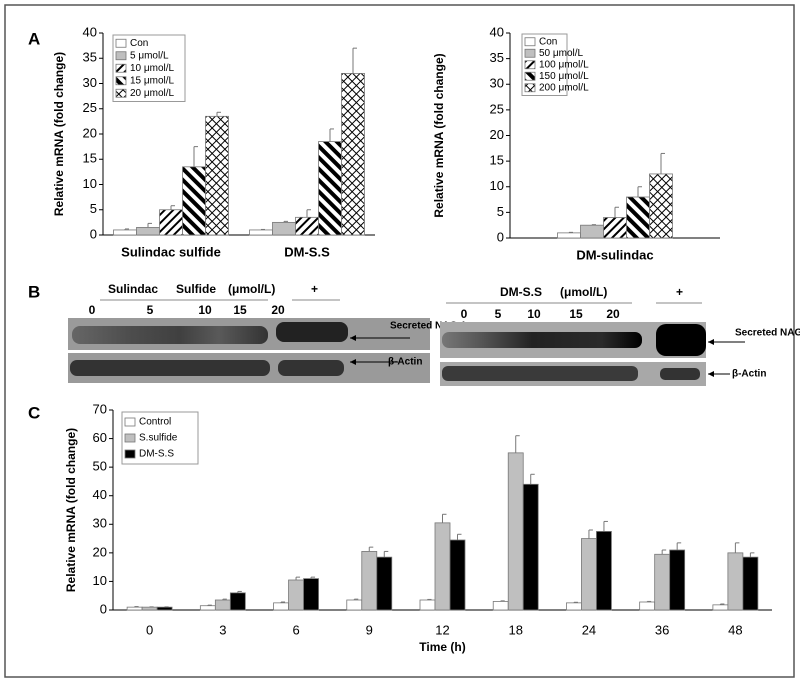 This screenshot has width=800, height=683. I want to click on legend-label: 100 μmol/L, so click(564, 64).